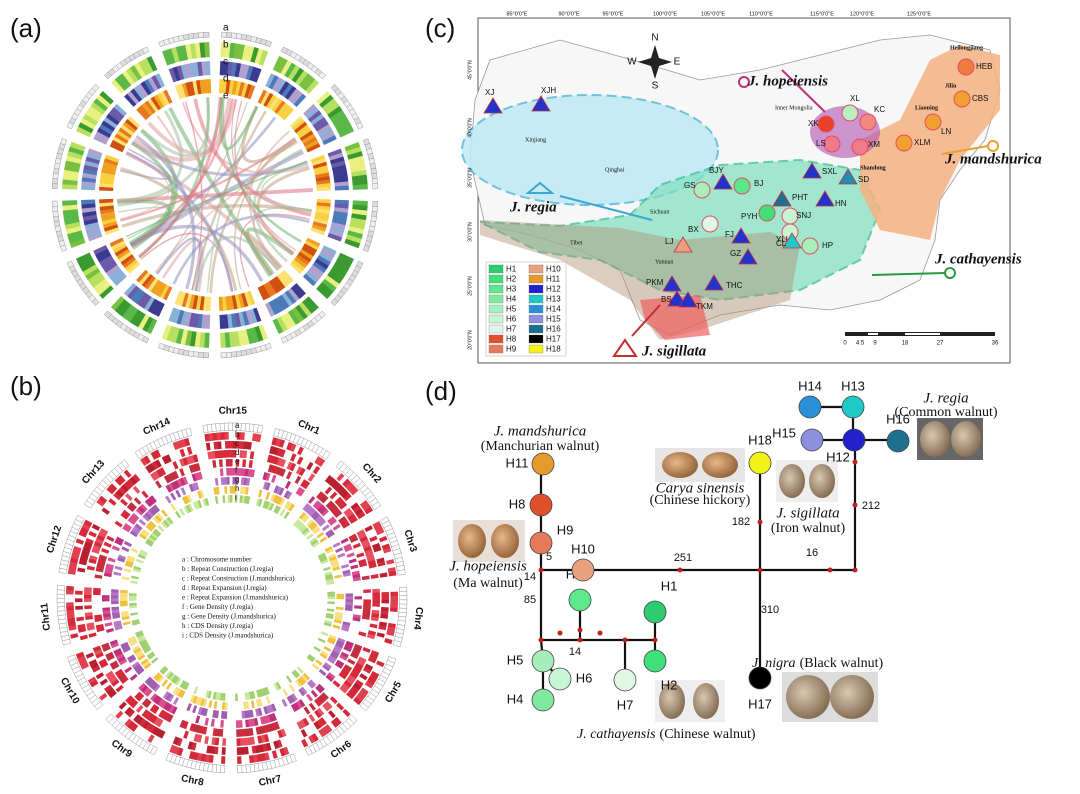  What do you see at coordinates (677, 62) in the screenshot?
I see `compass-label: E` at bounding box center [677, 62].